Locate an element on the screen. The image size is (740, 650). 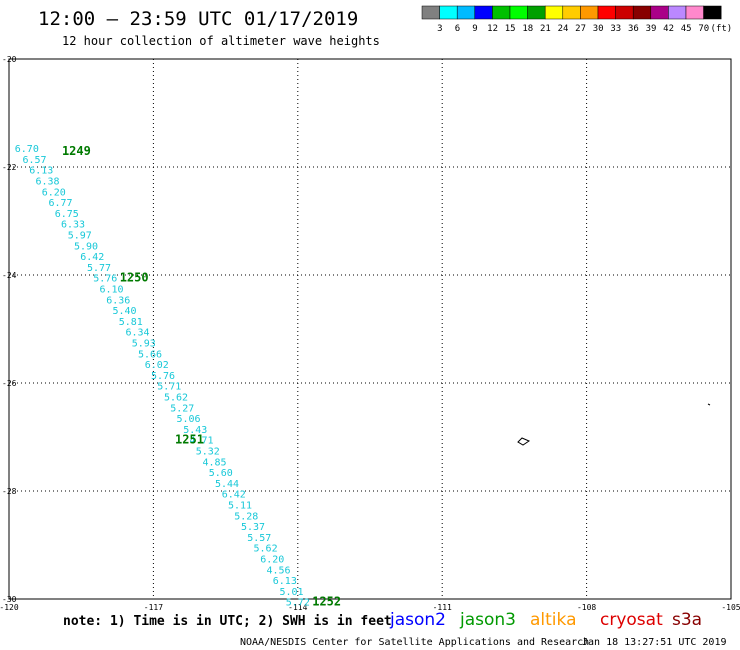
page-title: 12:00 – 23:59 UTC 01/17/2019 is located at coordinates (198, 19).